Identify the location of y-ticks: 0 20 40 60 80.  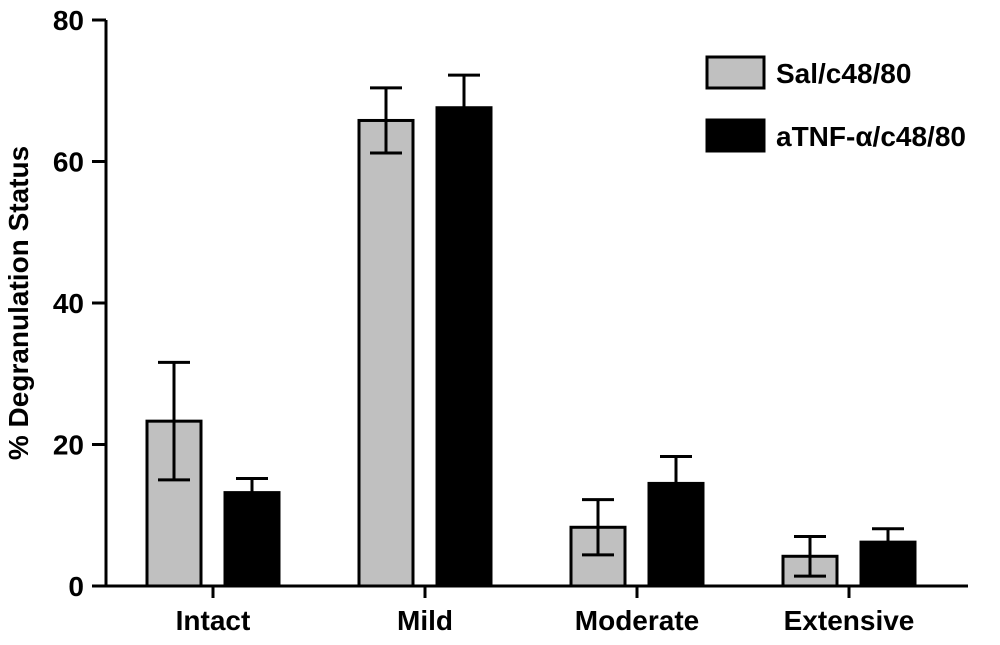
(79, 303).